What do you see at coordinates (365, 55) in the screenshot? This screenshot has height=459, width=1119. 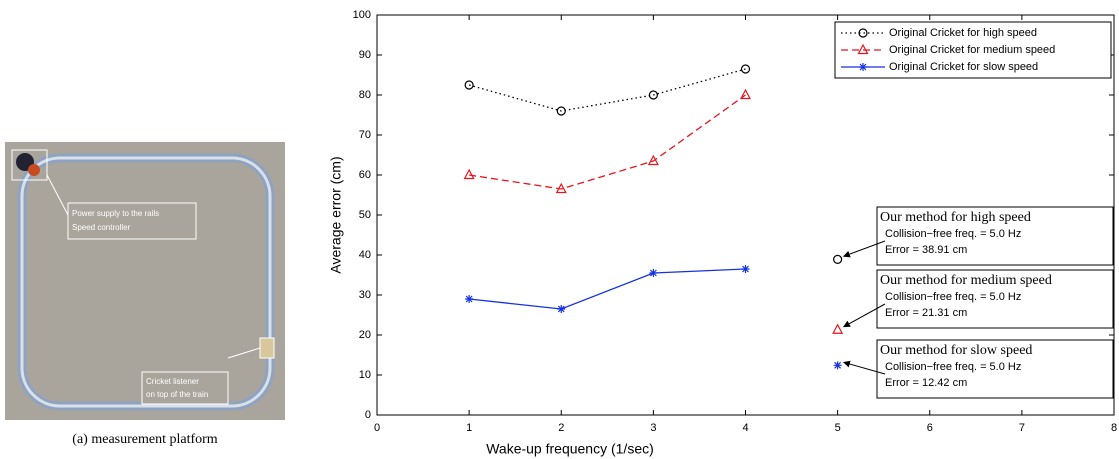 I see `y-tick-label: 90` at bounding box center [365, 55].